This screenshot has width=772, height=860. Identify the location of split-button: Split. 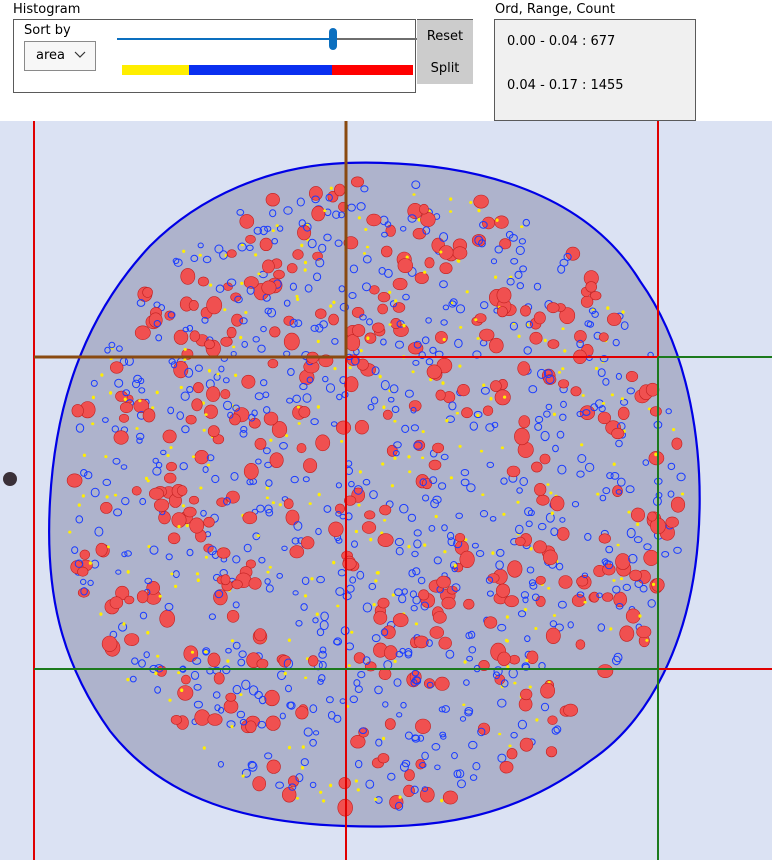
(445, 68).